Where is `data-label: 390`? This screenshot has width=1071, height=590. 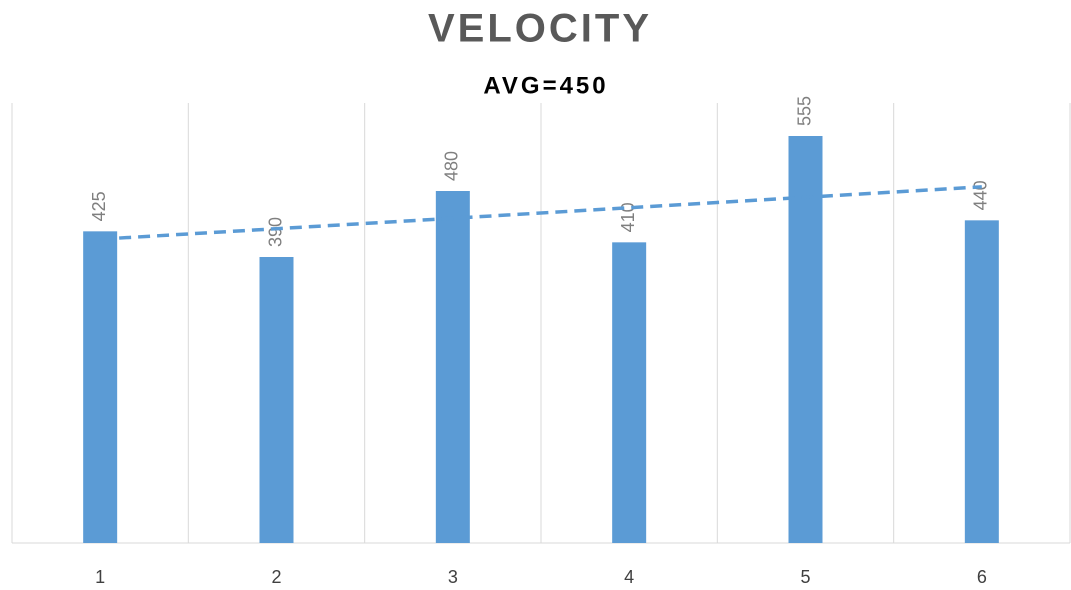 data-label: 390 is located at coordinates (275, 232).